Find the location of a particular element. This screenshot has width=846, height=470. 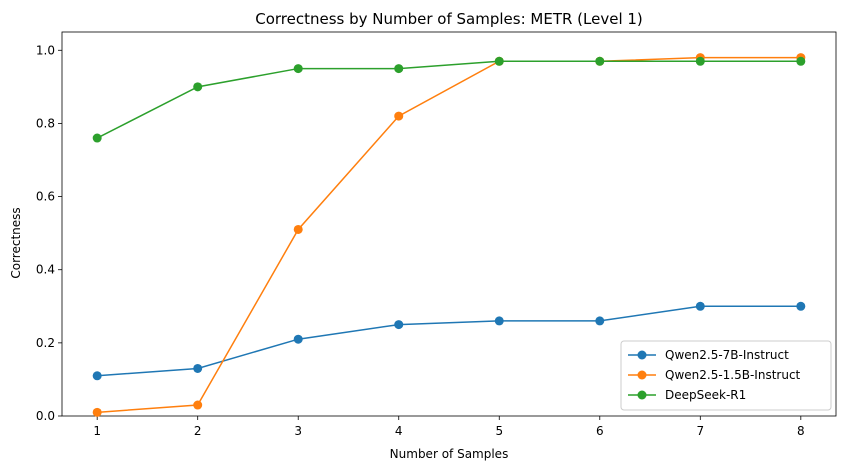

series-line-deepseek-r1 is located at coordinates (448, 99).